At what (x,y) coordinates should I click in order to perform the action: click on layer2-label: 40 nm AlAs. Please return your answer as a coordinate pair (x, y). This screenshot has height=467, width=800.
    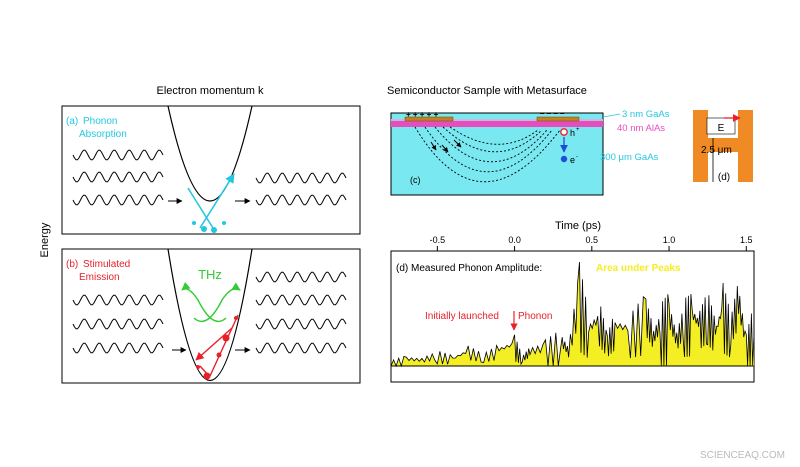
    Looking at the image, I should click on (641, 128).